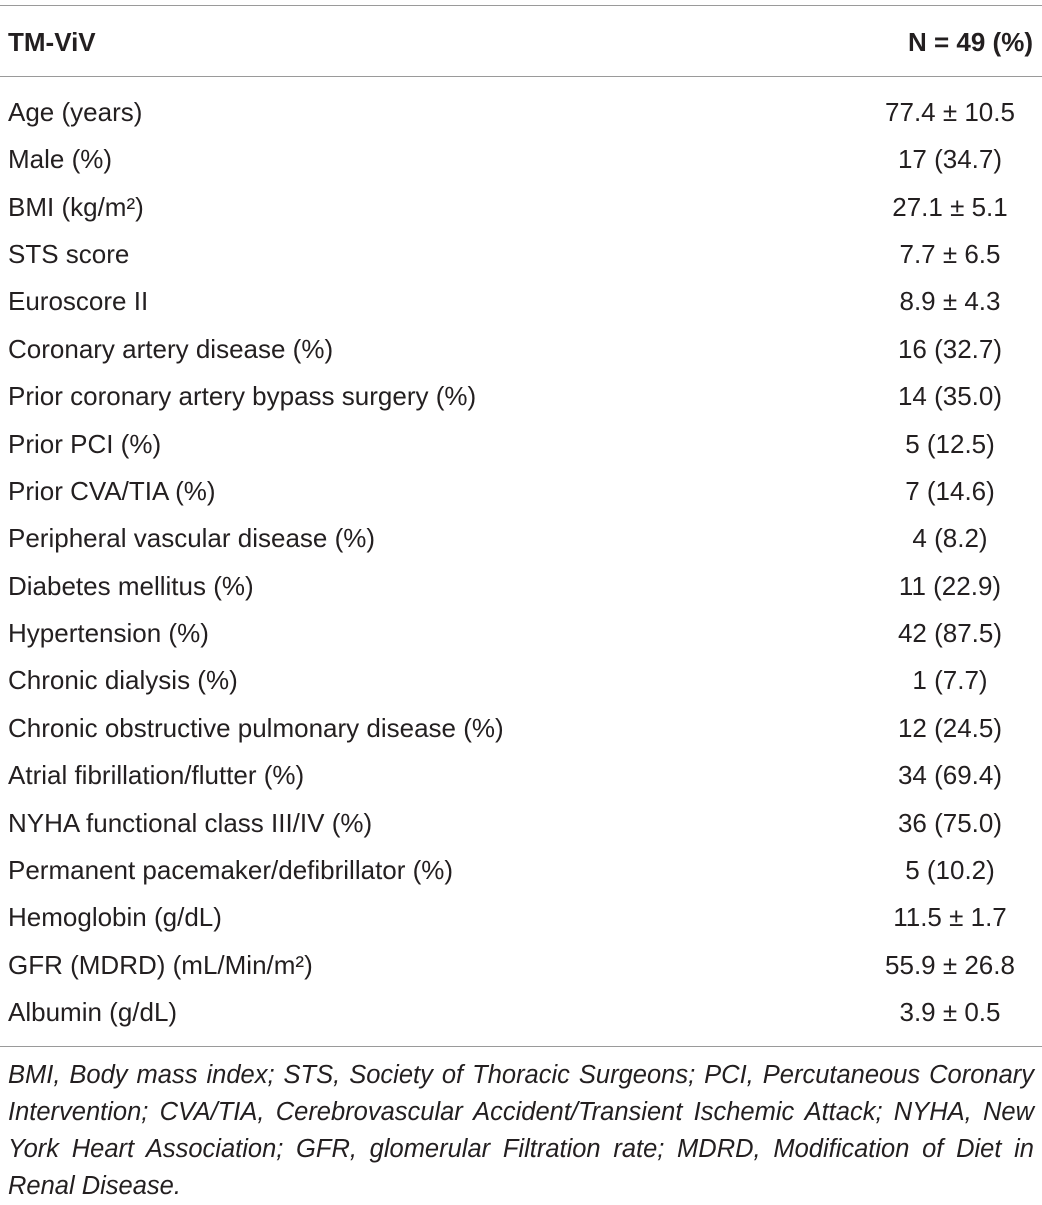 This screenshot has height=1205, width=1042. I want to click on bottom-rule, so click(521, 1046).